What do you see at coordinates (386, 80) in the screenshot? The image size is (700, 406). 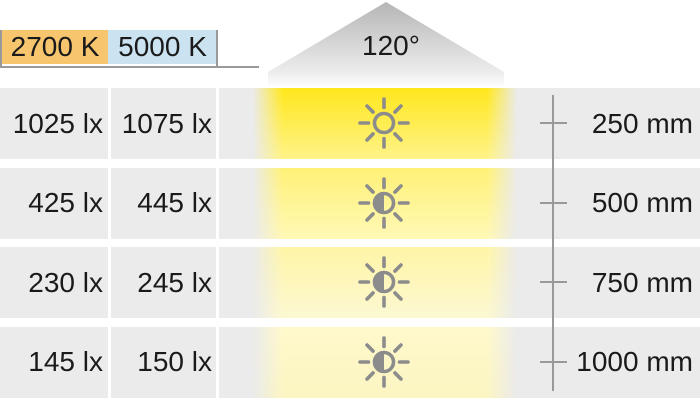 I see `beam-cone-fade` at bounding box center [386, 80].